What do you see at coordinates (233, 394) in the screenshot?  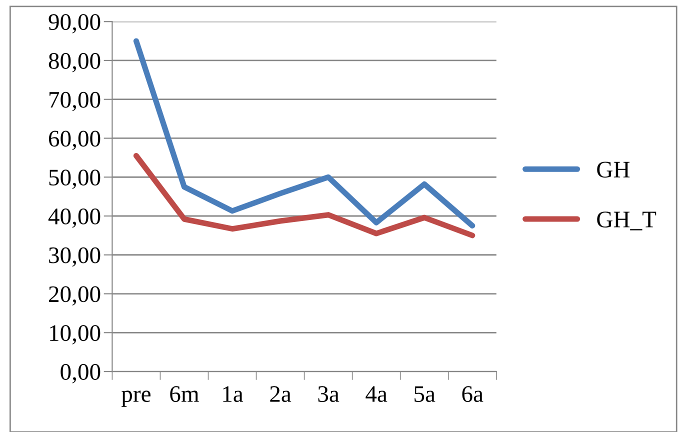 I see `x-tick-label: 1a` at bounding box center [233, 394].